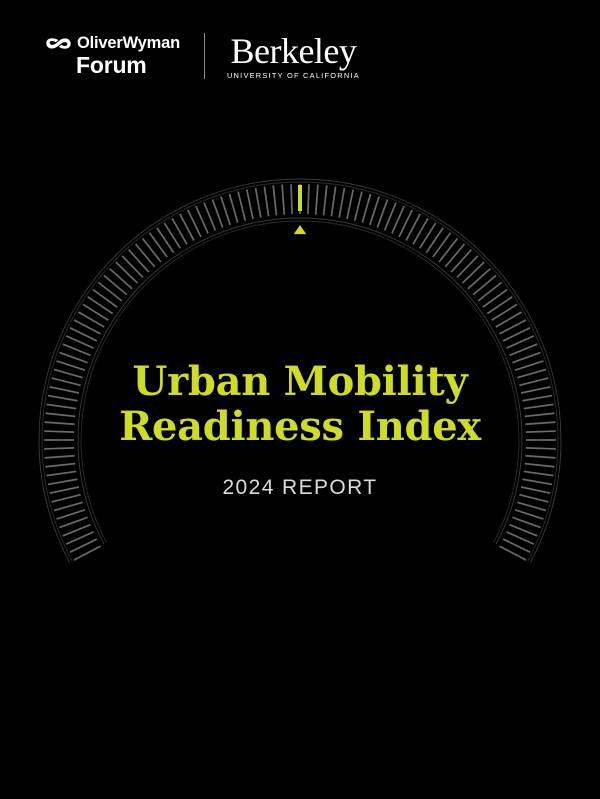  I want to click on oliver-wyman-infinity-mark-icon, so click(58, 43).